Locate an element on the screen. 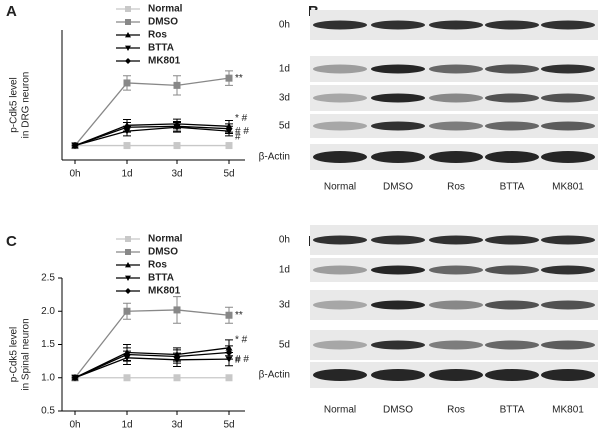 Image resolution: width=600 pixels, height=437 pixels. y-tick-label: 2.5 is located at coordinates (48, 278).